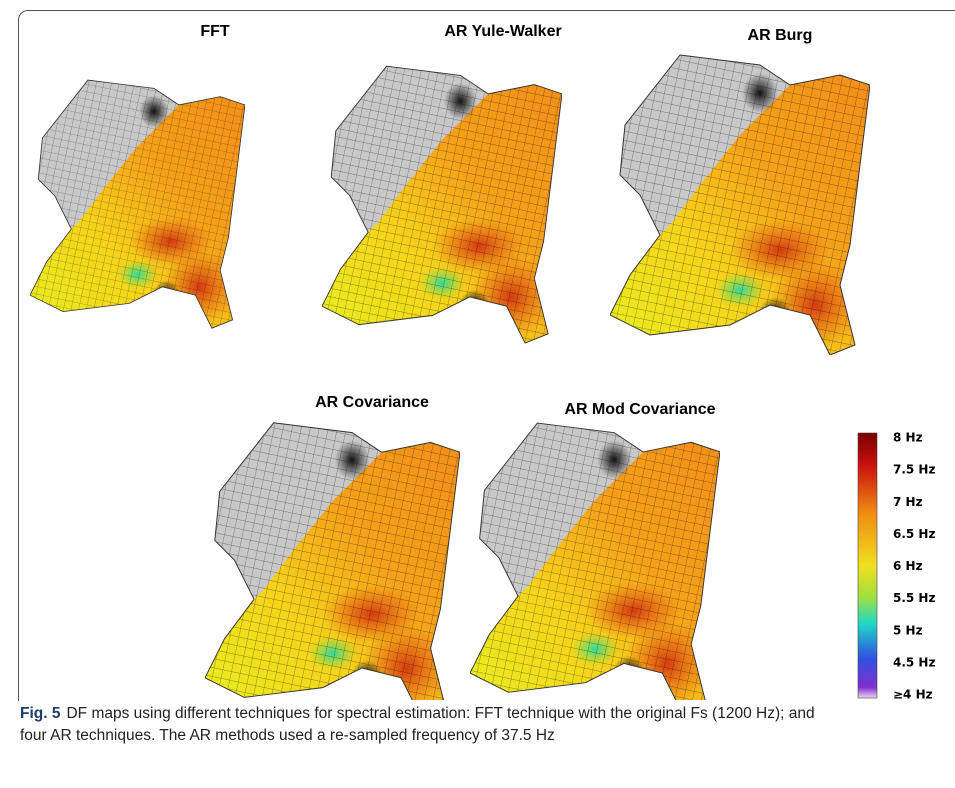 The image size is (955, 788). What do you see at coordinates (40, 713) in the screenshot?
I see `caption-label: Fig. 5` at bounding box center [40, 713].